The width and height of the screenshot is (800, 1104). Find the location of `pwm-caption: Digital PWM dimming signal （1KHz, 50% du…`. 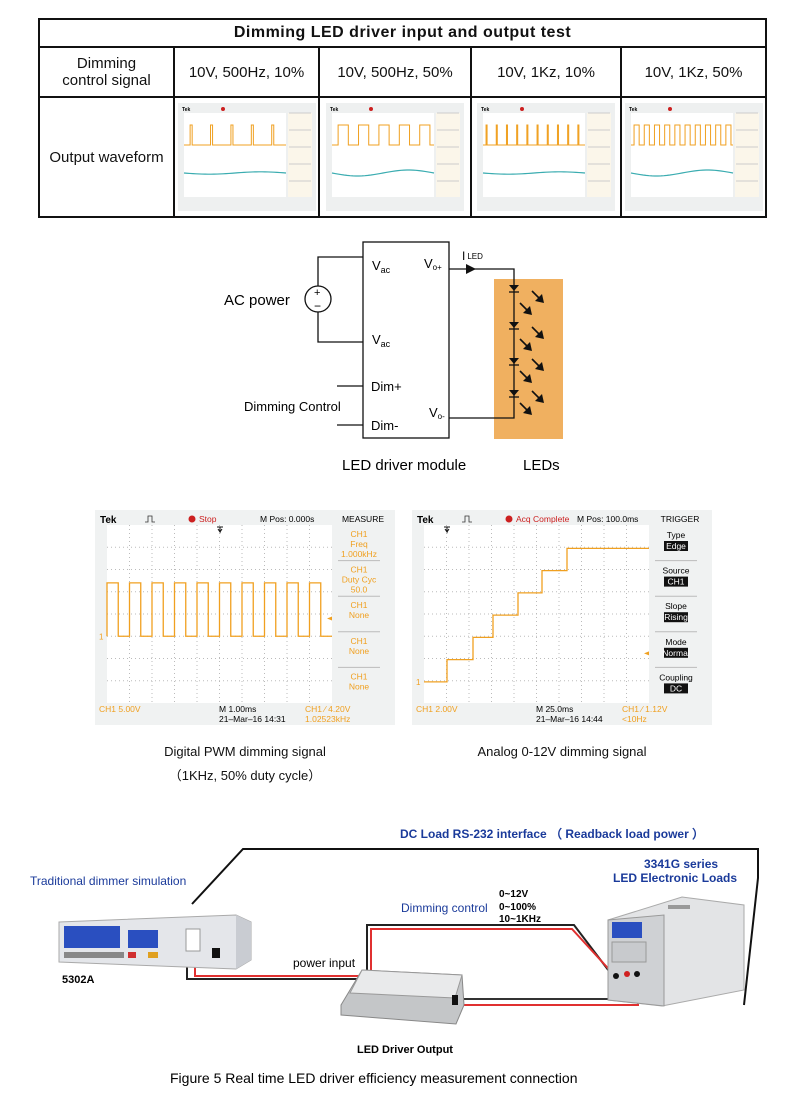

pwm-caption: Digital PWM dimming signal （1KHz, 50% du… is located at coordinates (245, 764).